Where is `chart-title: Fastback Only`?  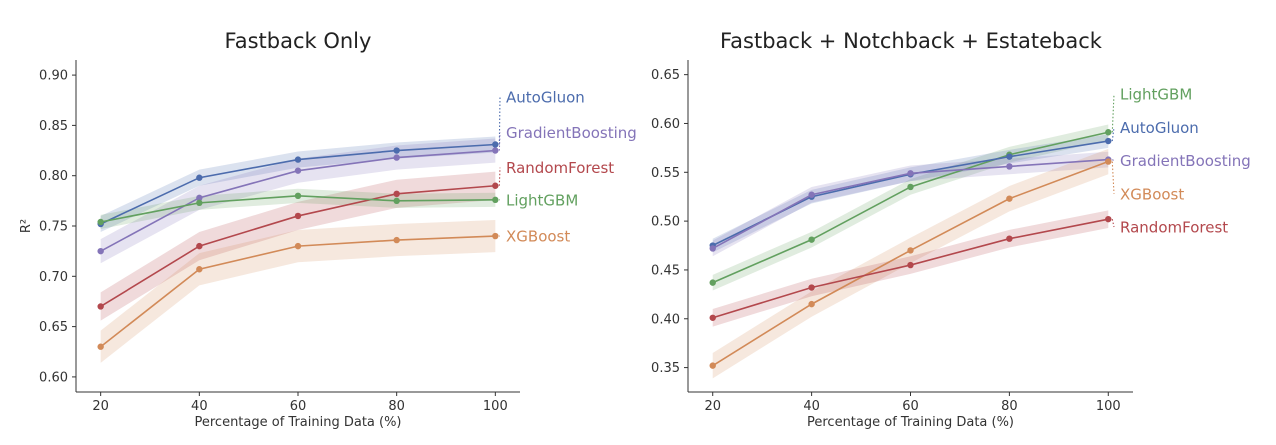
chart-title: Fastback Only is located at coordinates (298, 41).